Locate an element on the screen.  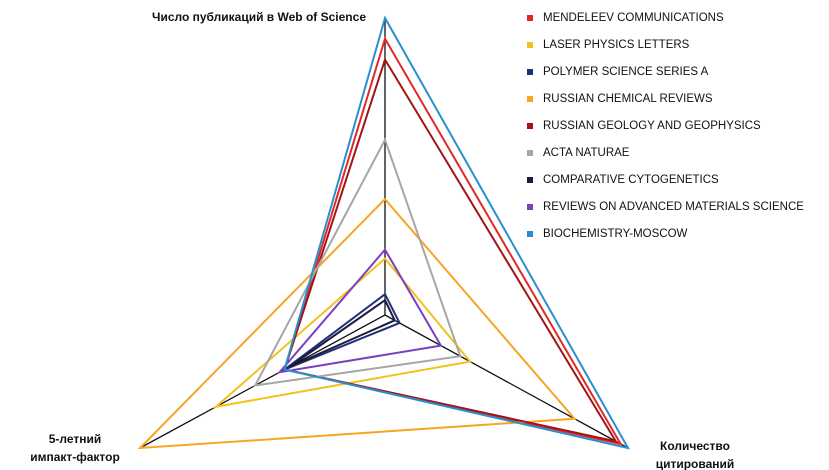
legend-label: RUSSIAN CHEMICAL REVIEWS is located at coordinates (628, 99).